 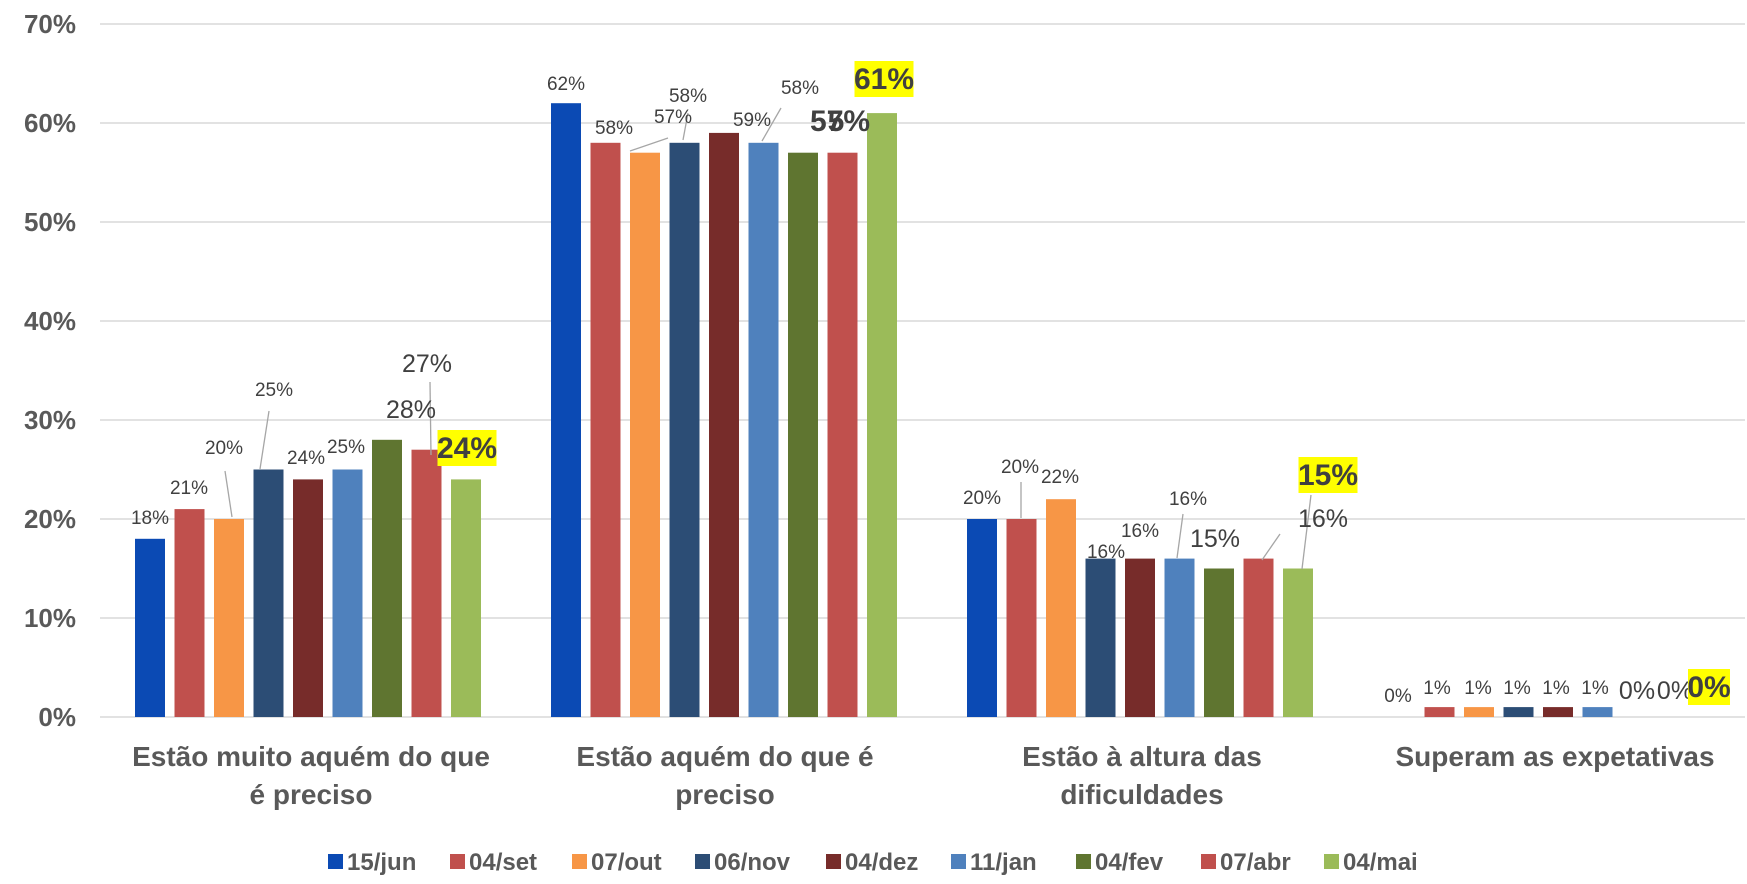 I want to click on legend-label: 11/jan, so click(x=1003, y=862).